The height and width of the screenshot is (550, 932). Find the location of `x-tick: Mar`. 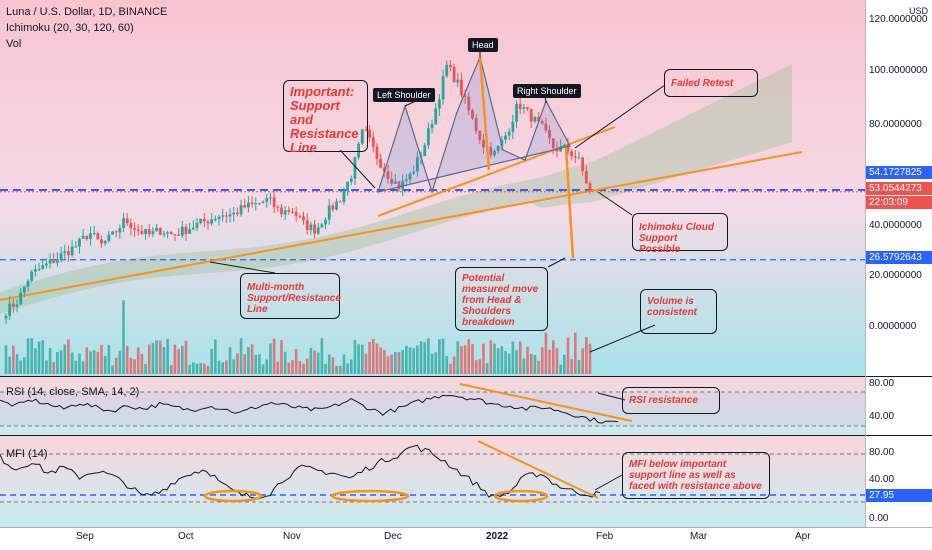

x-tick: Mar is located at coordinates (699, 536).